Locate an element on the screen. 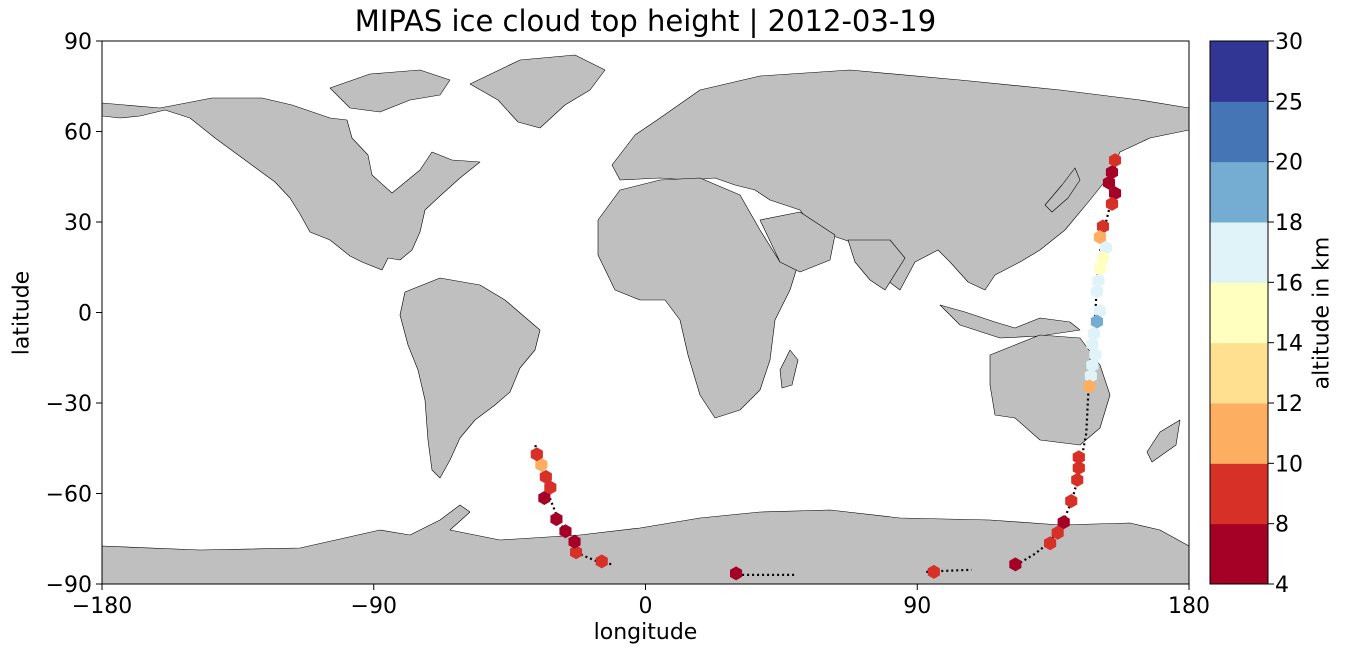 This screenshot has height=657, width=1345. colorbar-tick-label-2: 10 is located at coordinates (1289, 464).